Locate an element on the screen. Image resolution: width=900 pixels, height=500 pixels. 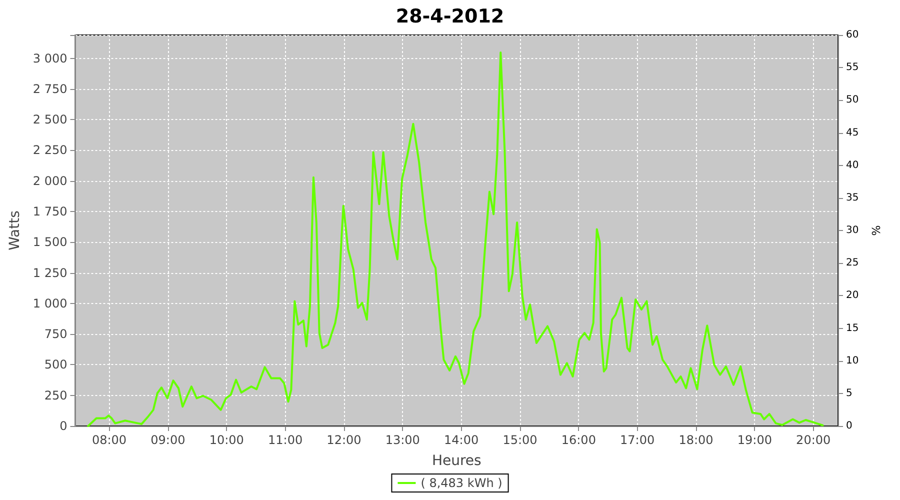
y-tick-label: 750 is located at coordinates (56, 334).